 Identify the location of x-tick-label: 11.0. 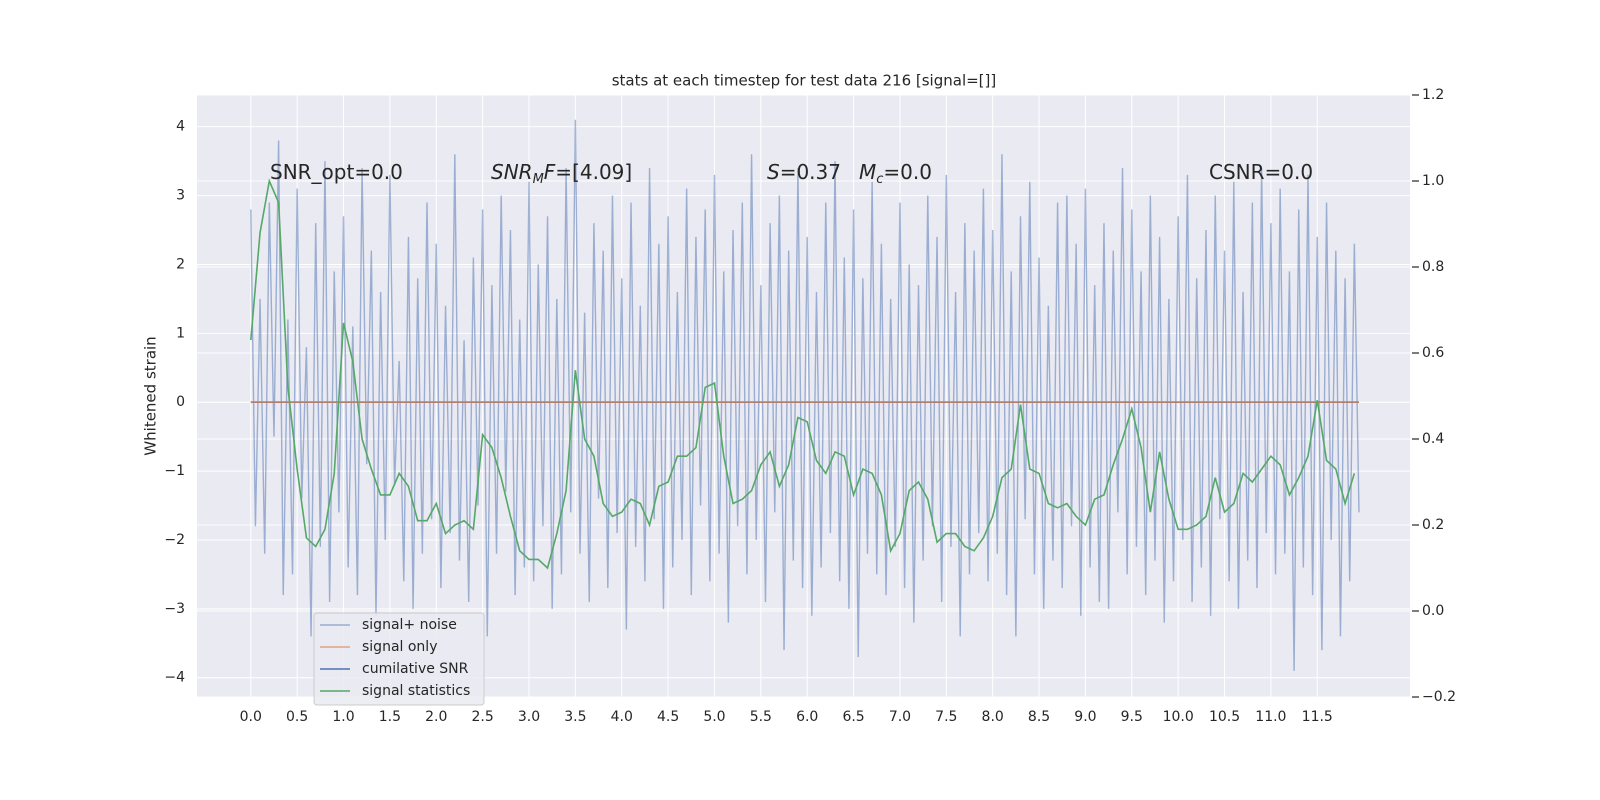
(1270, 717).